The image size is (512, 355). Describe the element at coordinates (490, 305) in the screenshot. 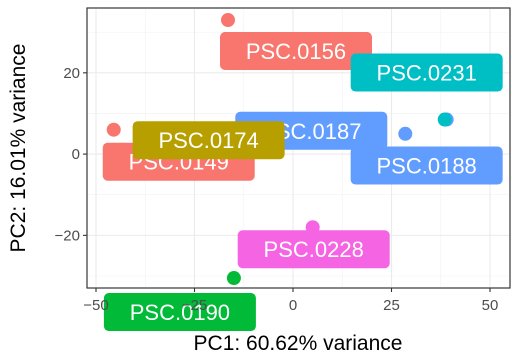

I see `x-tick-label: 50` at that location.